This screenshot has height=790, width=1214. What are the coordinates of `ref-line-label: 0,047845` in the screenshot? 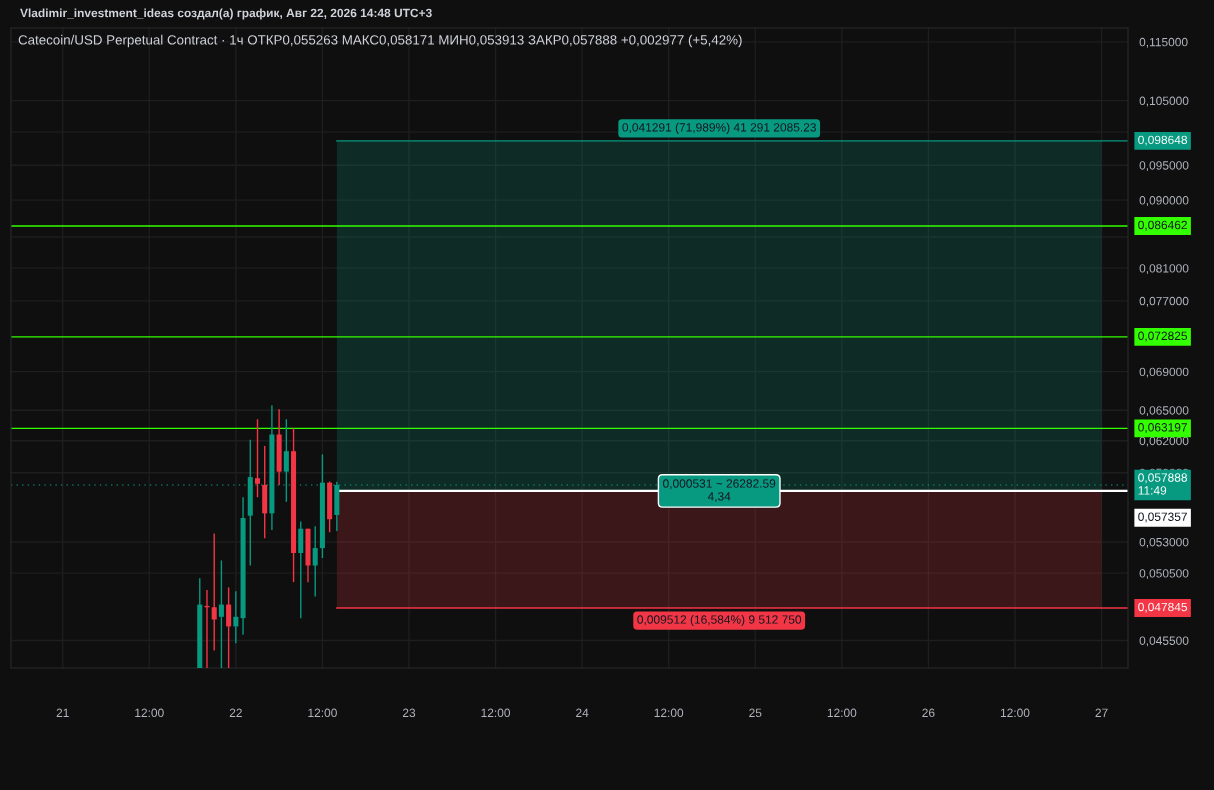 It's located at (1163, 607).